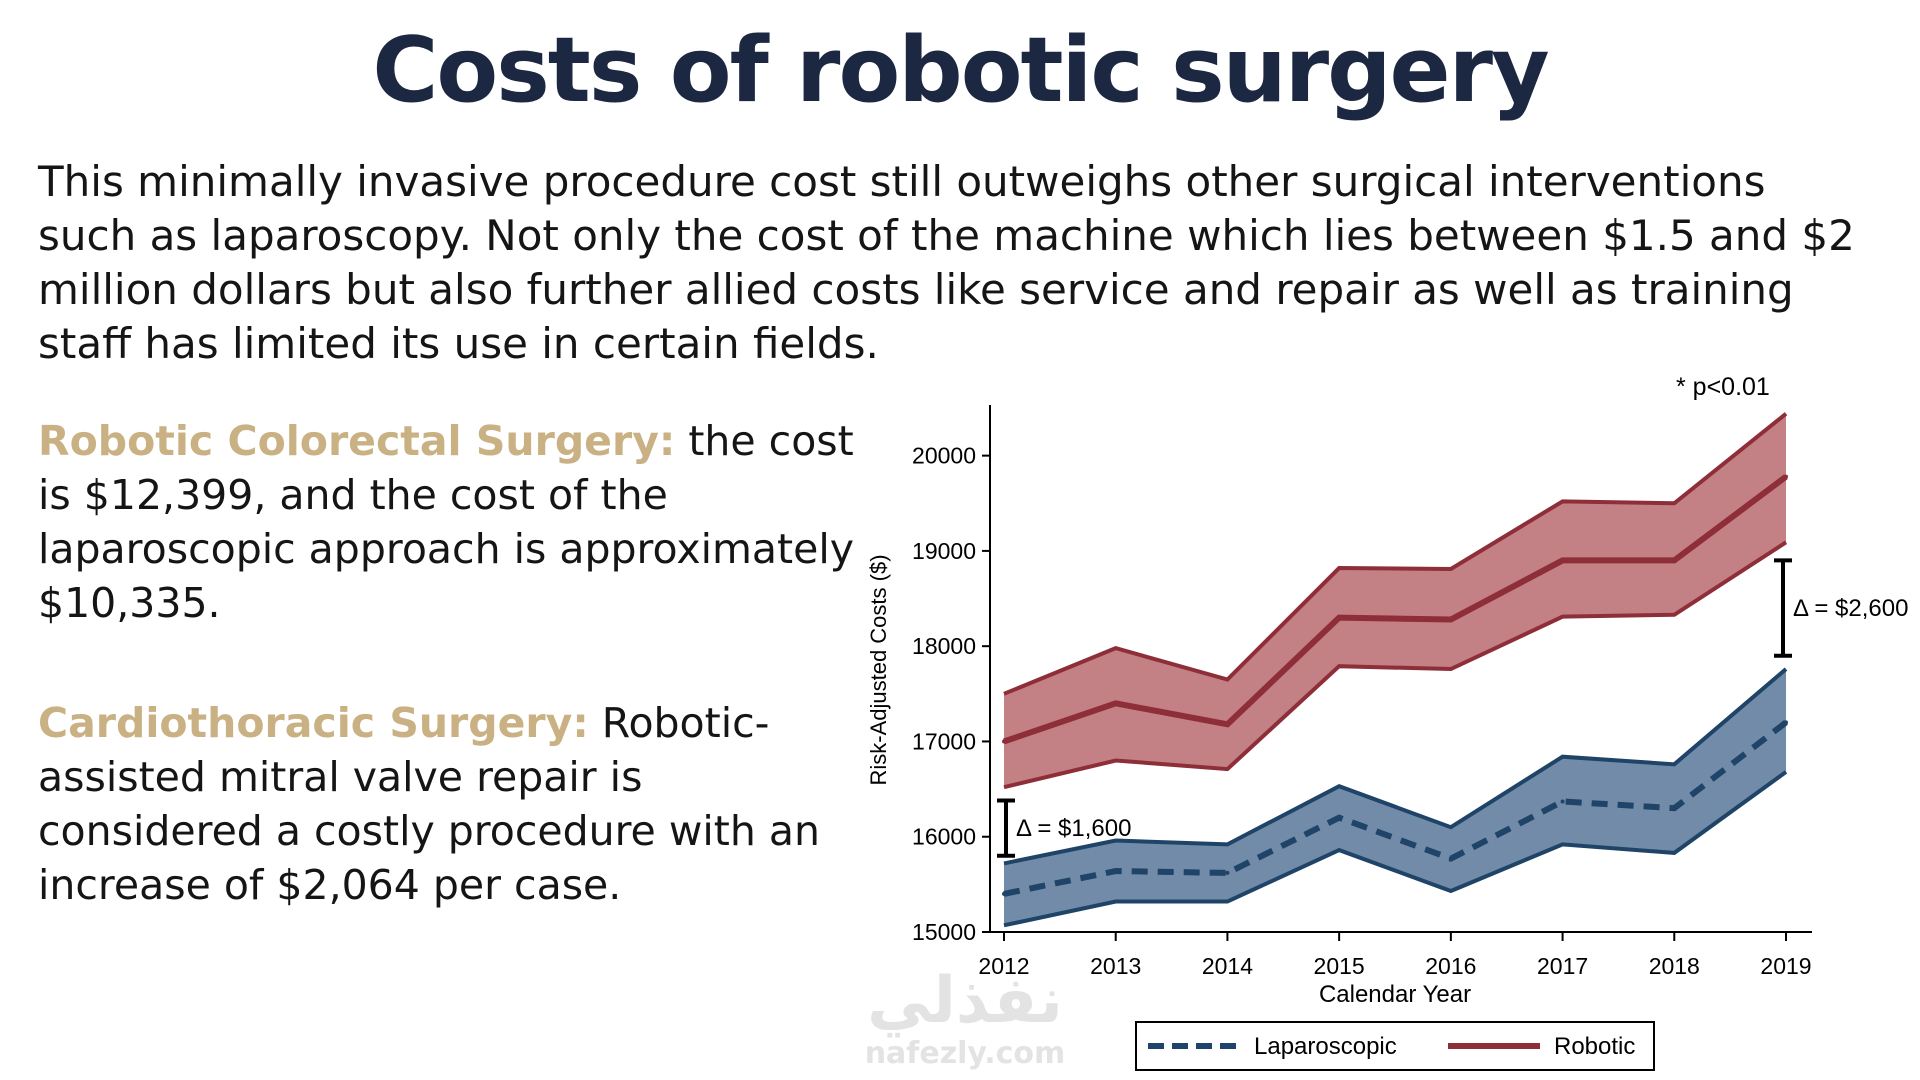 The width and height of the screenshot is (1920, 1080). What do you see at coordinates (1723, 387) in the screenshot?
I see `significance-note: * p<0.01` at bounding box center [1723, 387].